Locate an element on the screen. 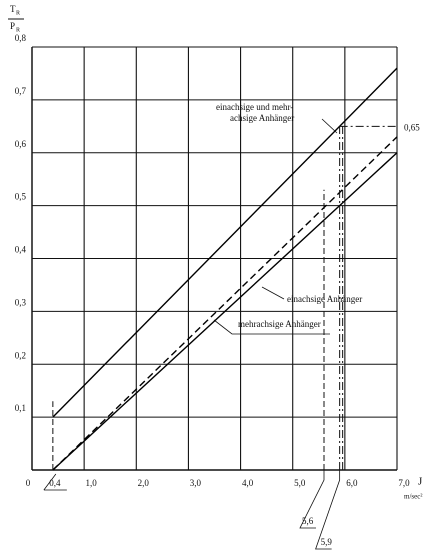 The image size is (434, 553). annotation-label: 5,6 is located at coordinates (308, 521).